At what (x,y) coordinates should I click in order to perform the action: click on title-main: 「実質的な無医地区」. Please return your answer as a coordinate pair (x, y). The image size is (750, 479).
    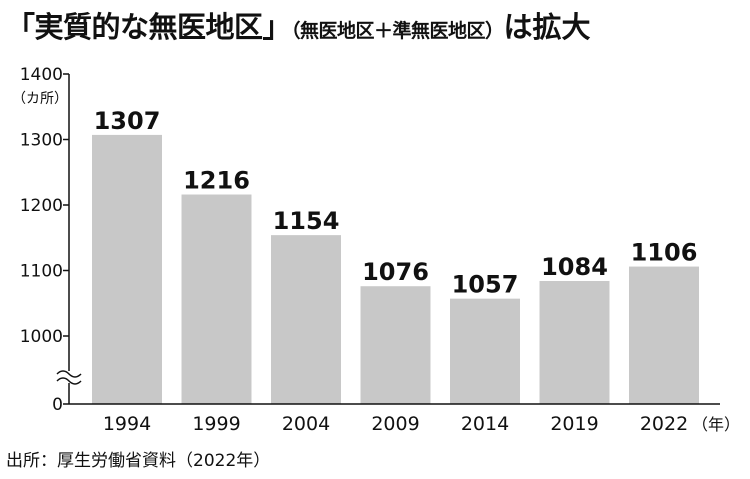
    Looking at the image, I should click on (149, 27).